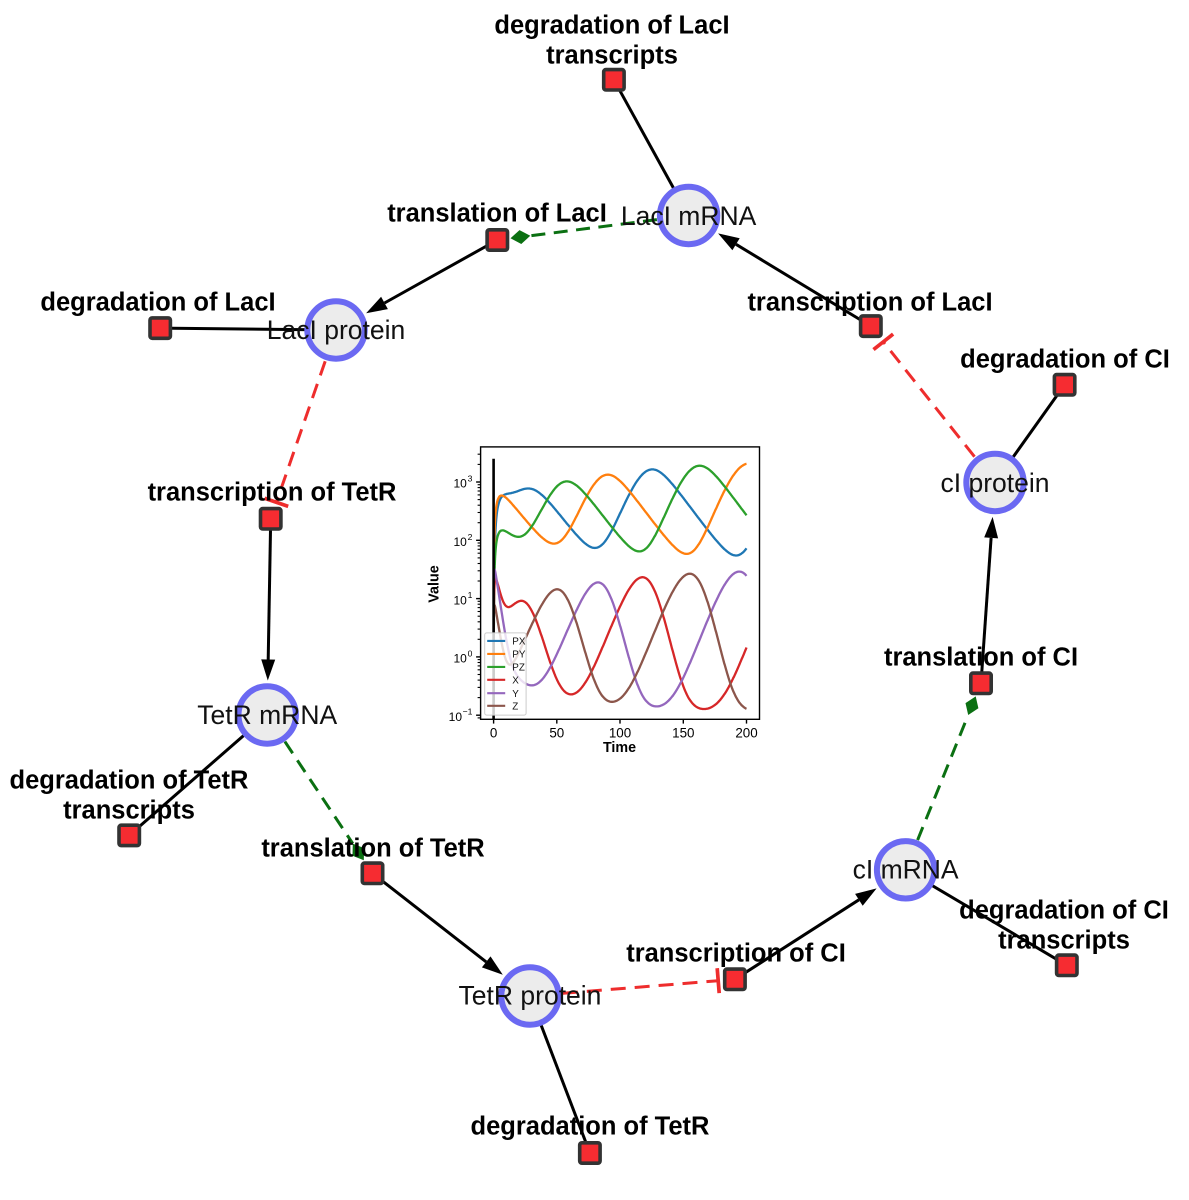 This screenshot has width=1189, height=1200. I want to click on svg-text: 50, so click(556, 732).